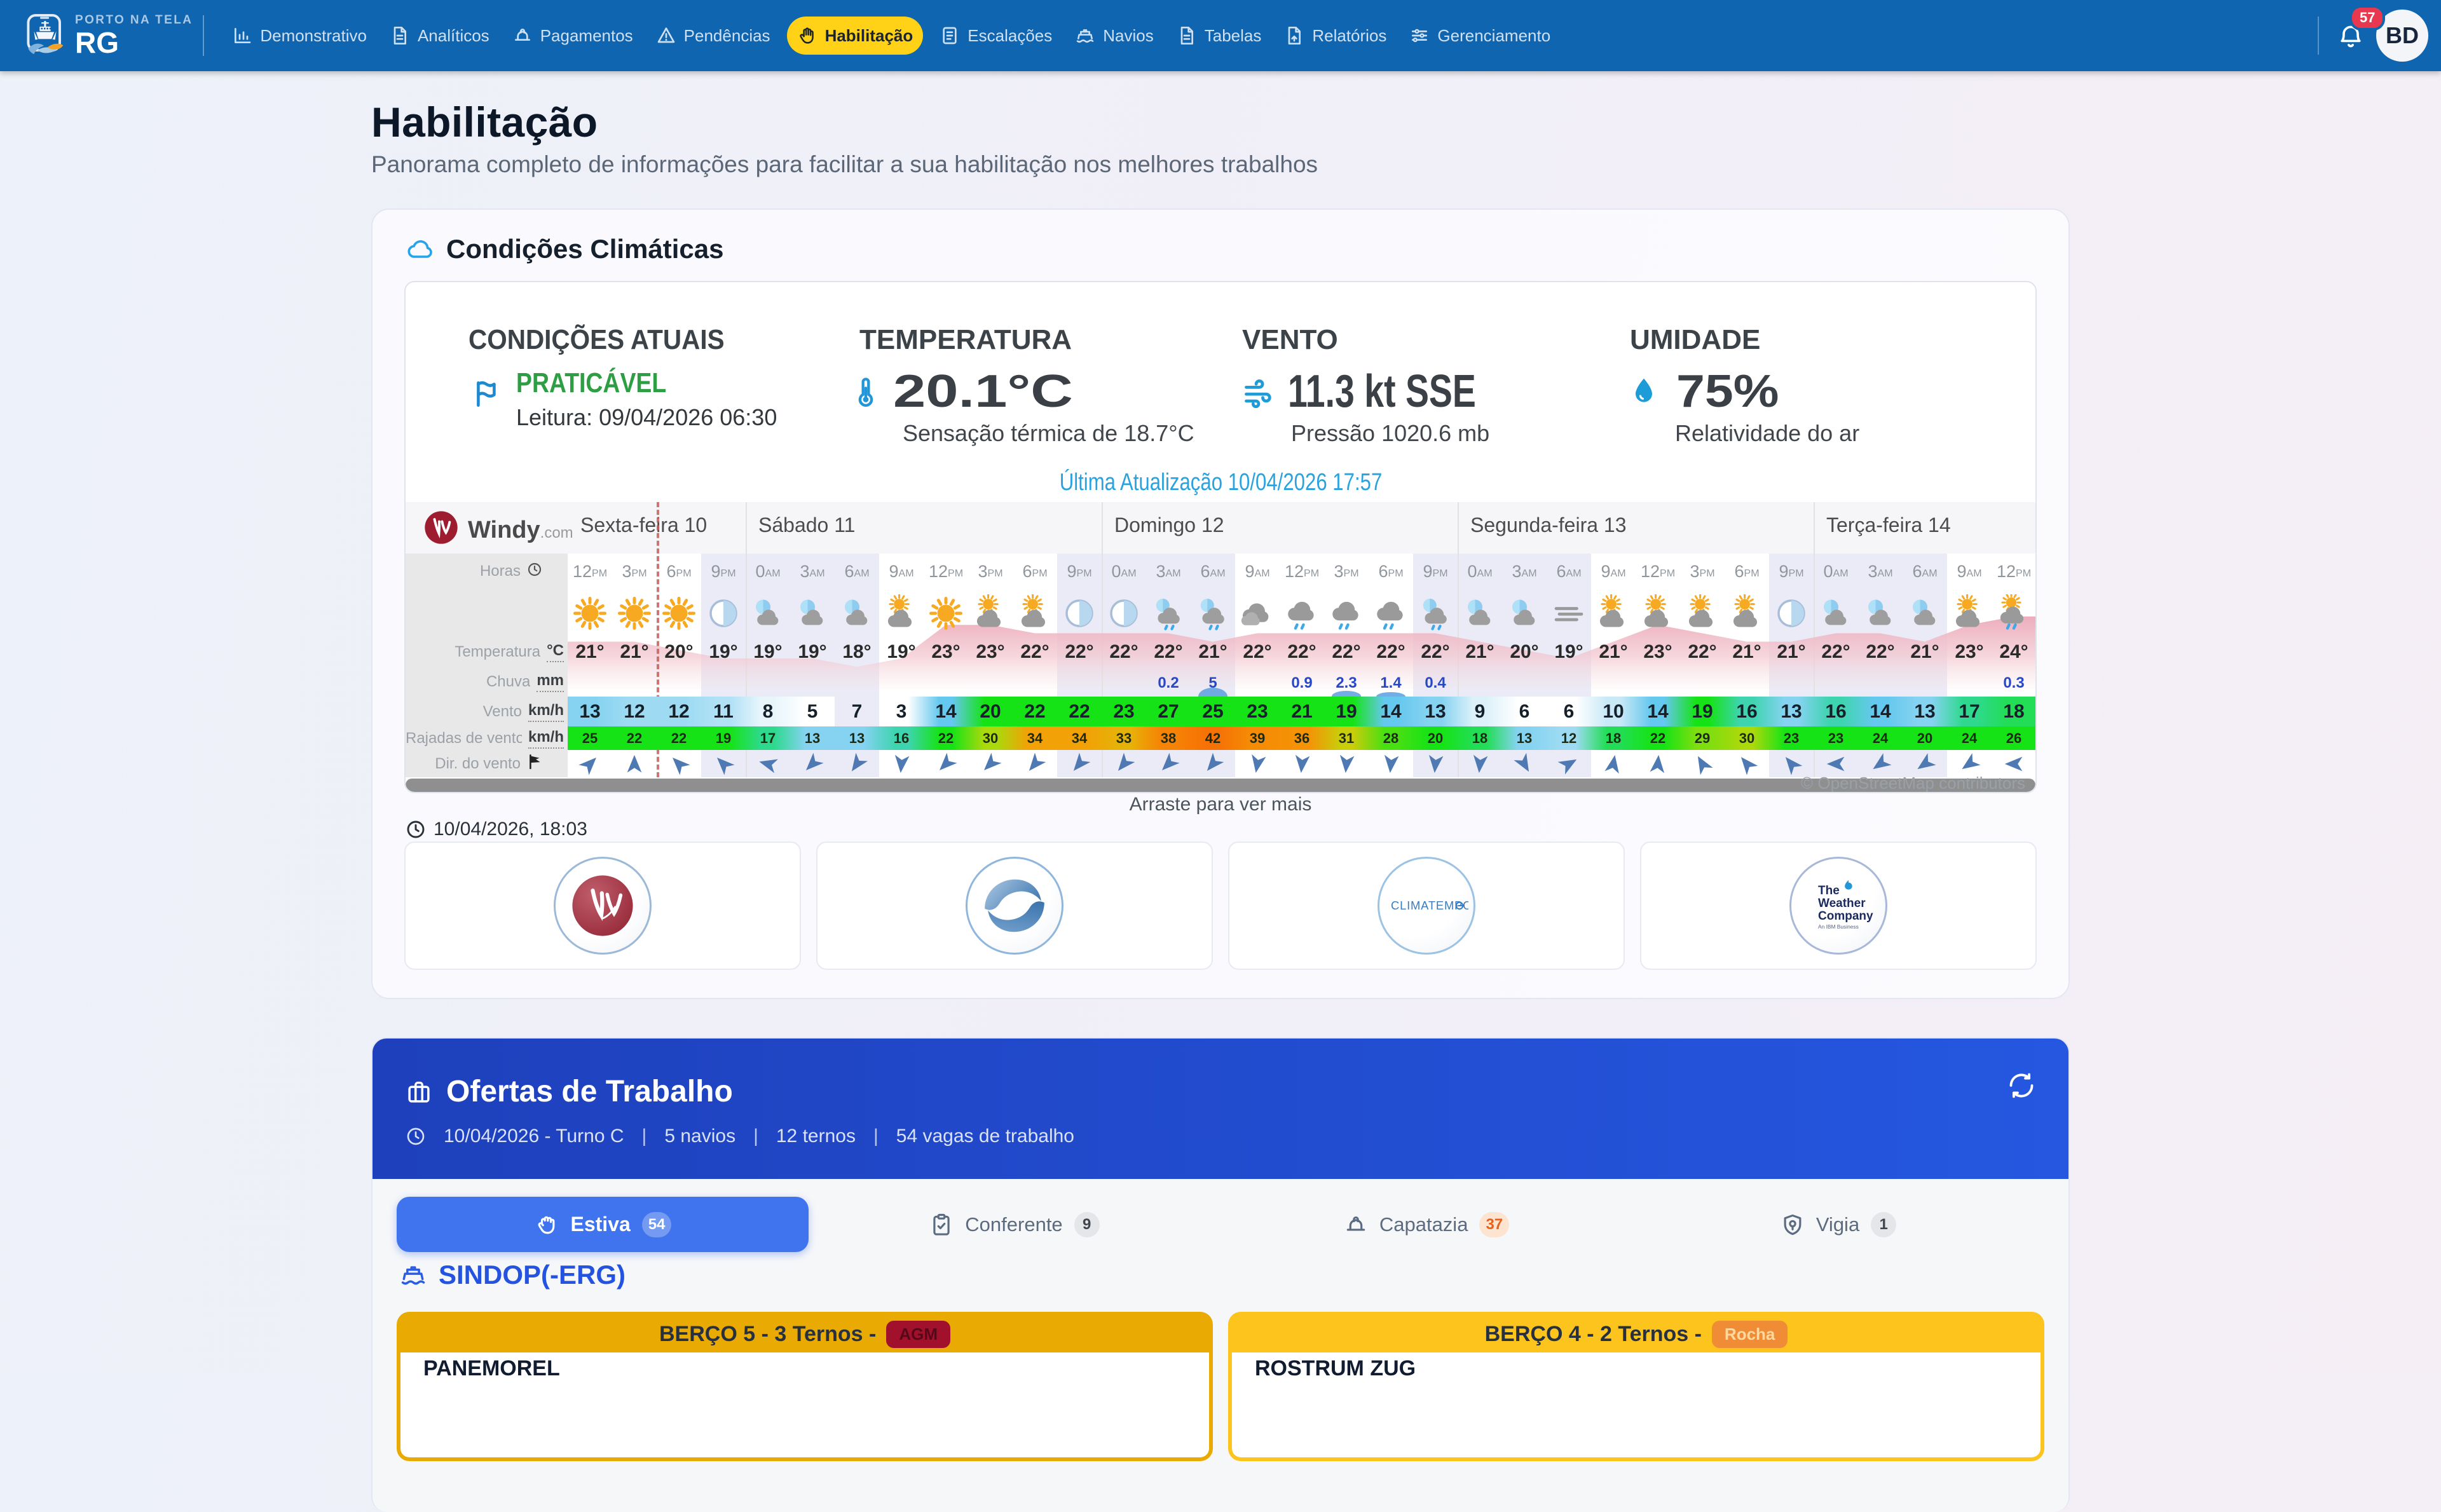 The width and height of the screenshot is (2441, 1512). Describe the element at coordinates (1429, 905) in the screenshot. I see `svg-text: CLIMATEMPO` at that location.